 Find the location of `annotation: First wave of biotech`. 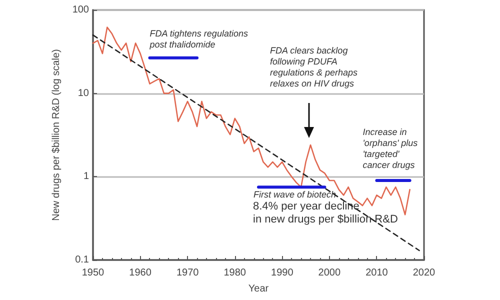

annotation: First wave of biotech is located at coordinates (295, 195).